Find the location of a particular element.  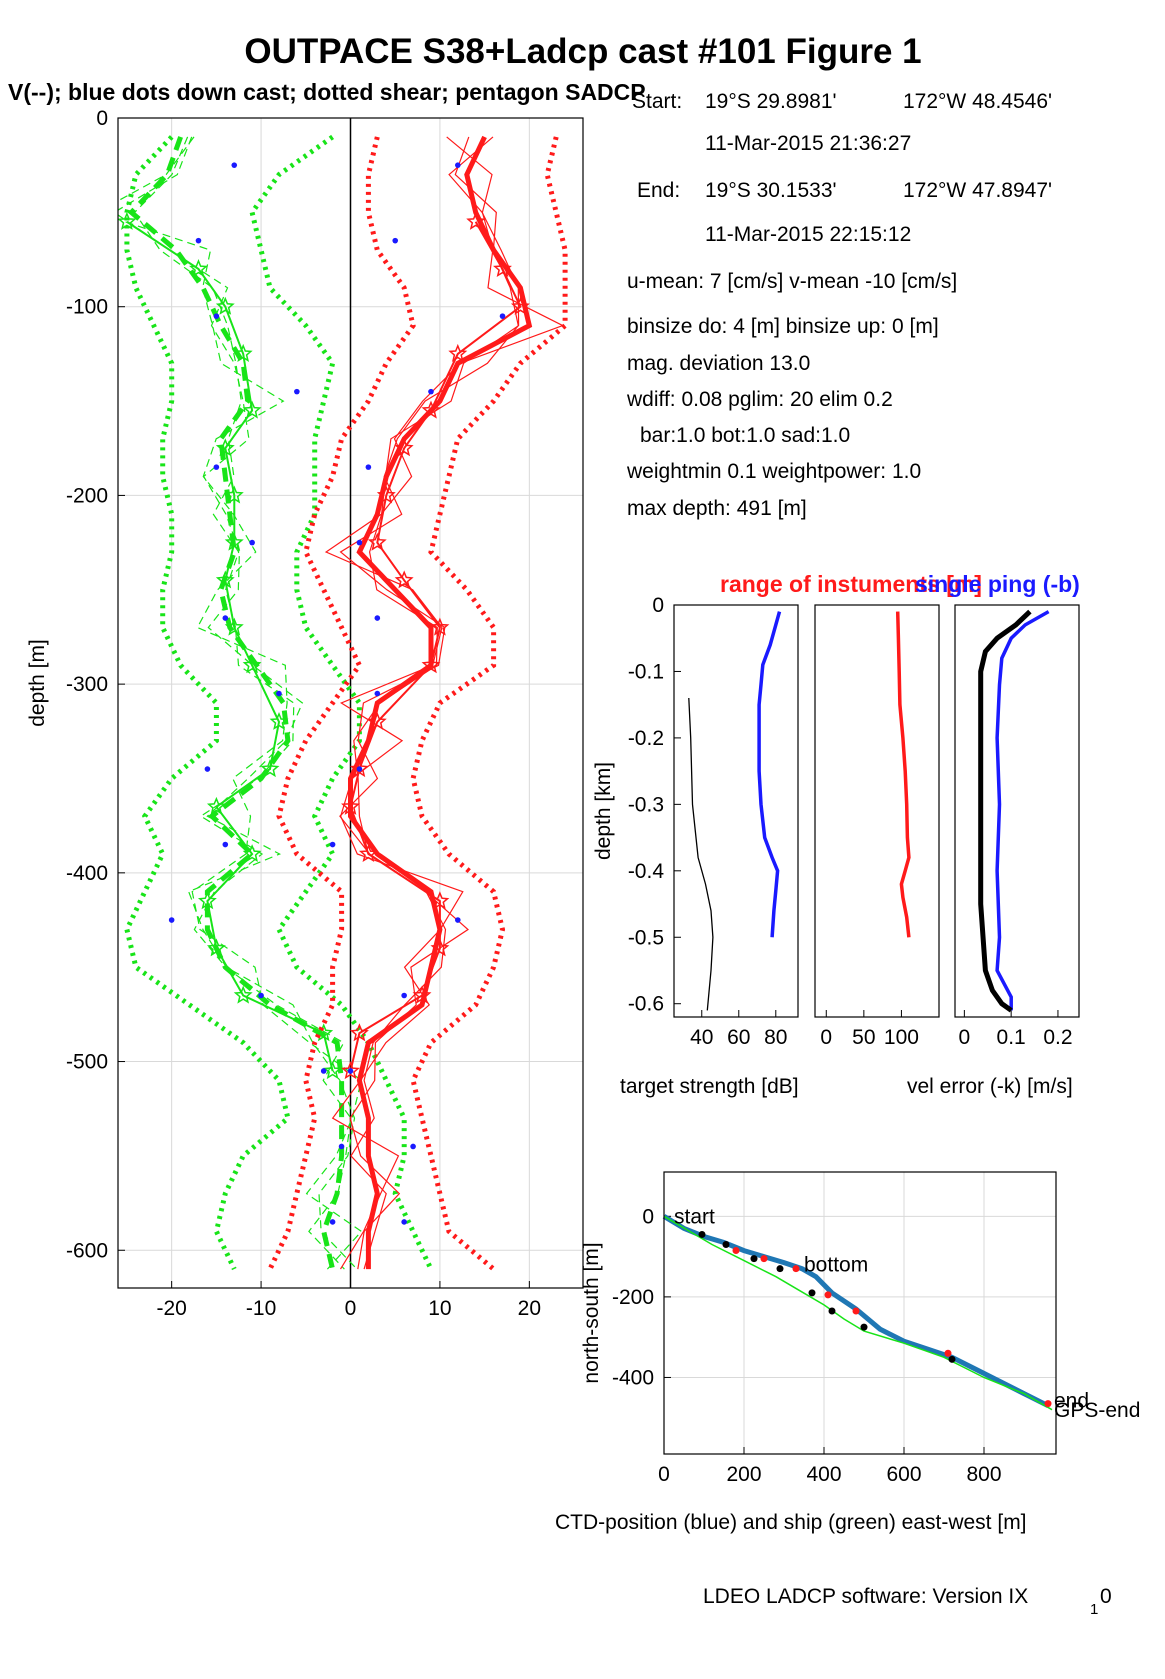

end-label: end is located at coordinates (1071, 1401).